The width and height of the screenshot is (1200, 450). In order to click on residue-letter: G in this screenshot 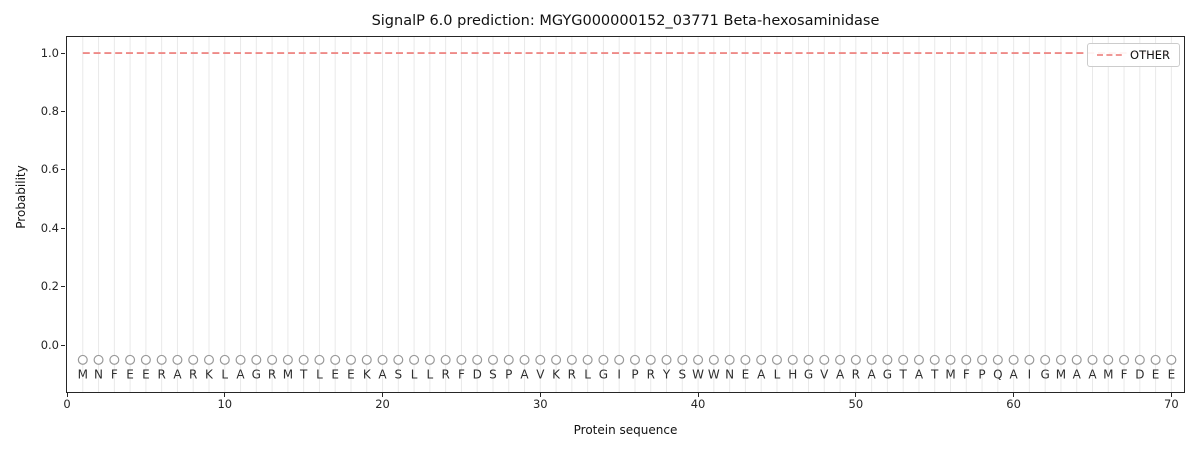, I will do `click(256, 374)`.